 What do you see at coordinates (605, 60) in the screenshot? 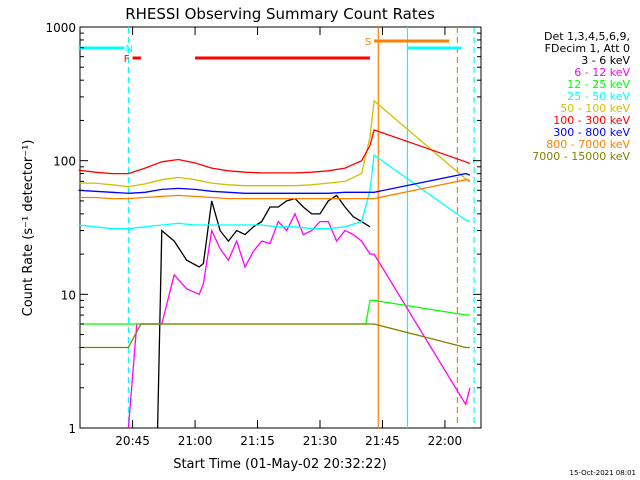
I see `legend-entry: 3 - 6 keV` at bounding box center [605, 60].